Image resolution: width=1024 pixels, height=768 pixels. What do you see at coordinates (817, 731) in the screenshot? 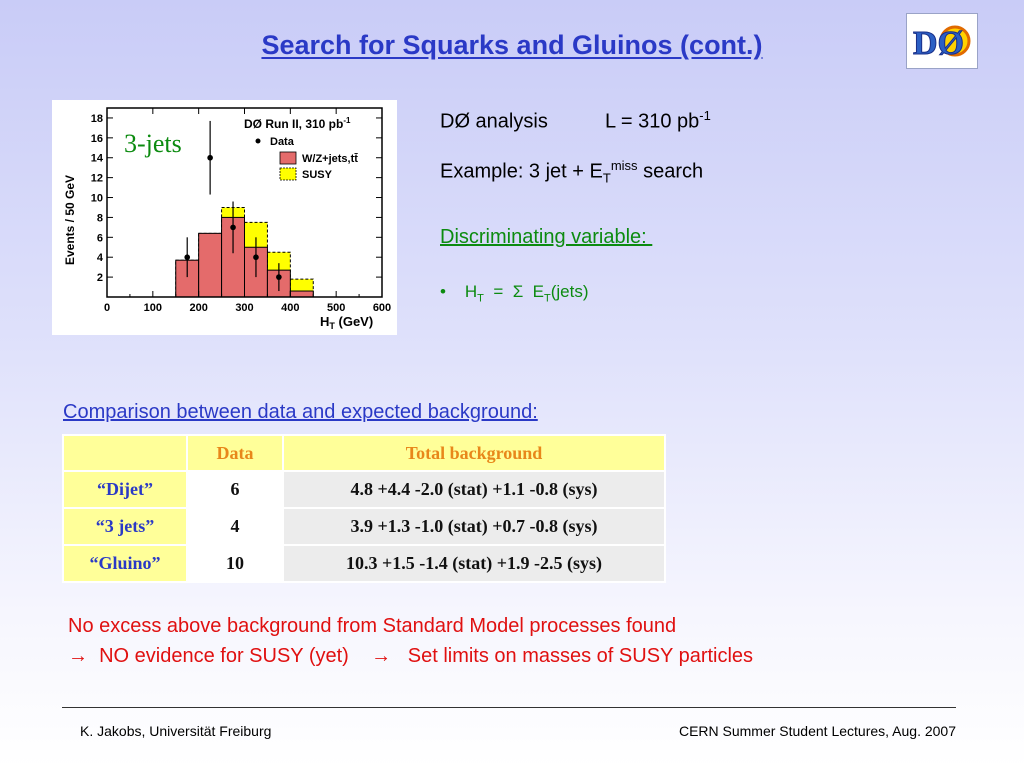
I see `footer-event: CERN Summer Student Lectures, Aug. 2007` at bounding box center [817, 731].